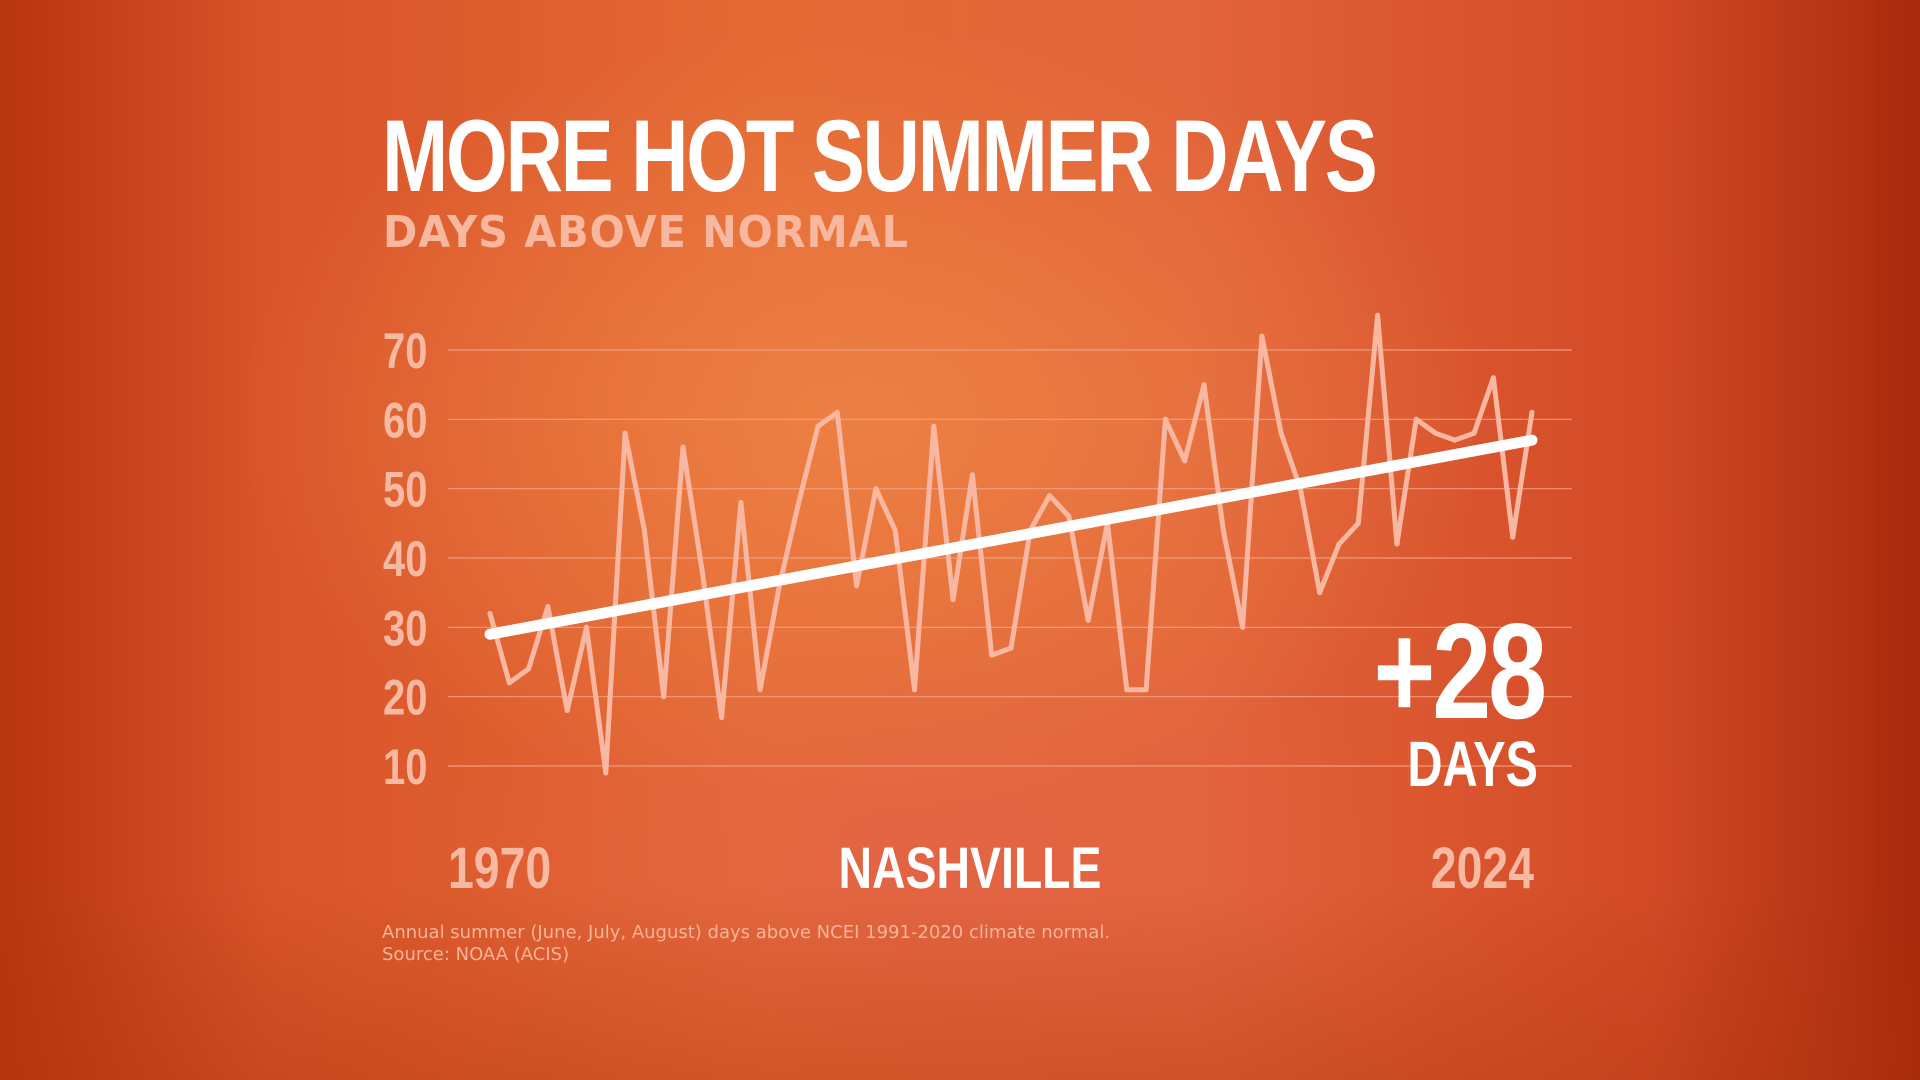 This screenshot has height=1080, width=1920. Describe the element at coordinates (1146, 690) in the screenshot. I see `data-point-2004` at that location.